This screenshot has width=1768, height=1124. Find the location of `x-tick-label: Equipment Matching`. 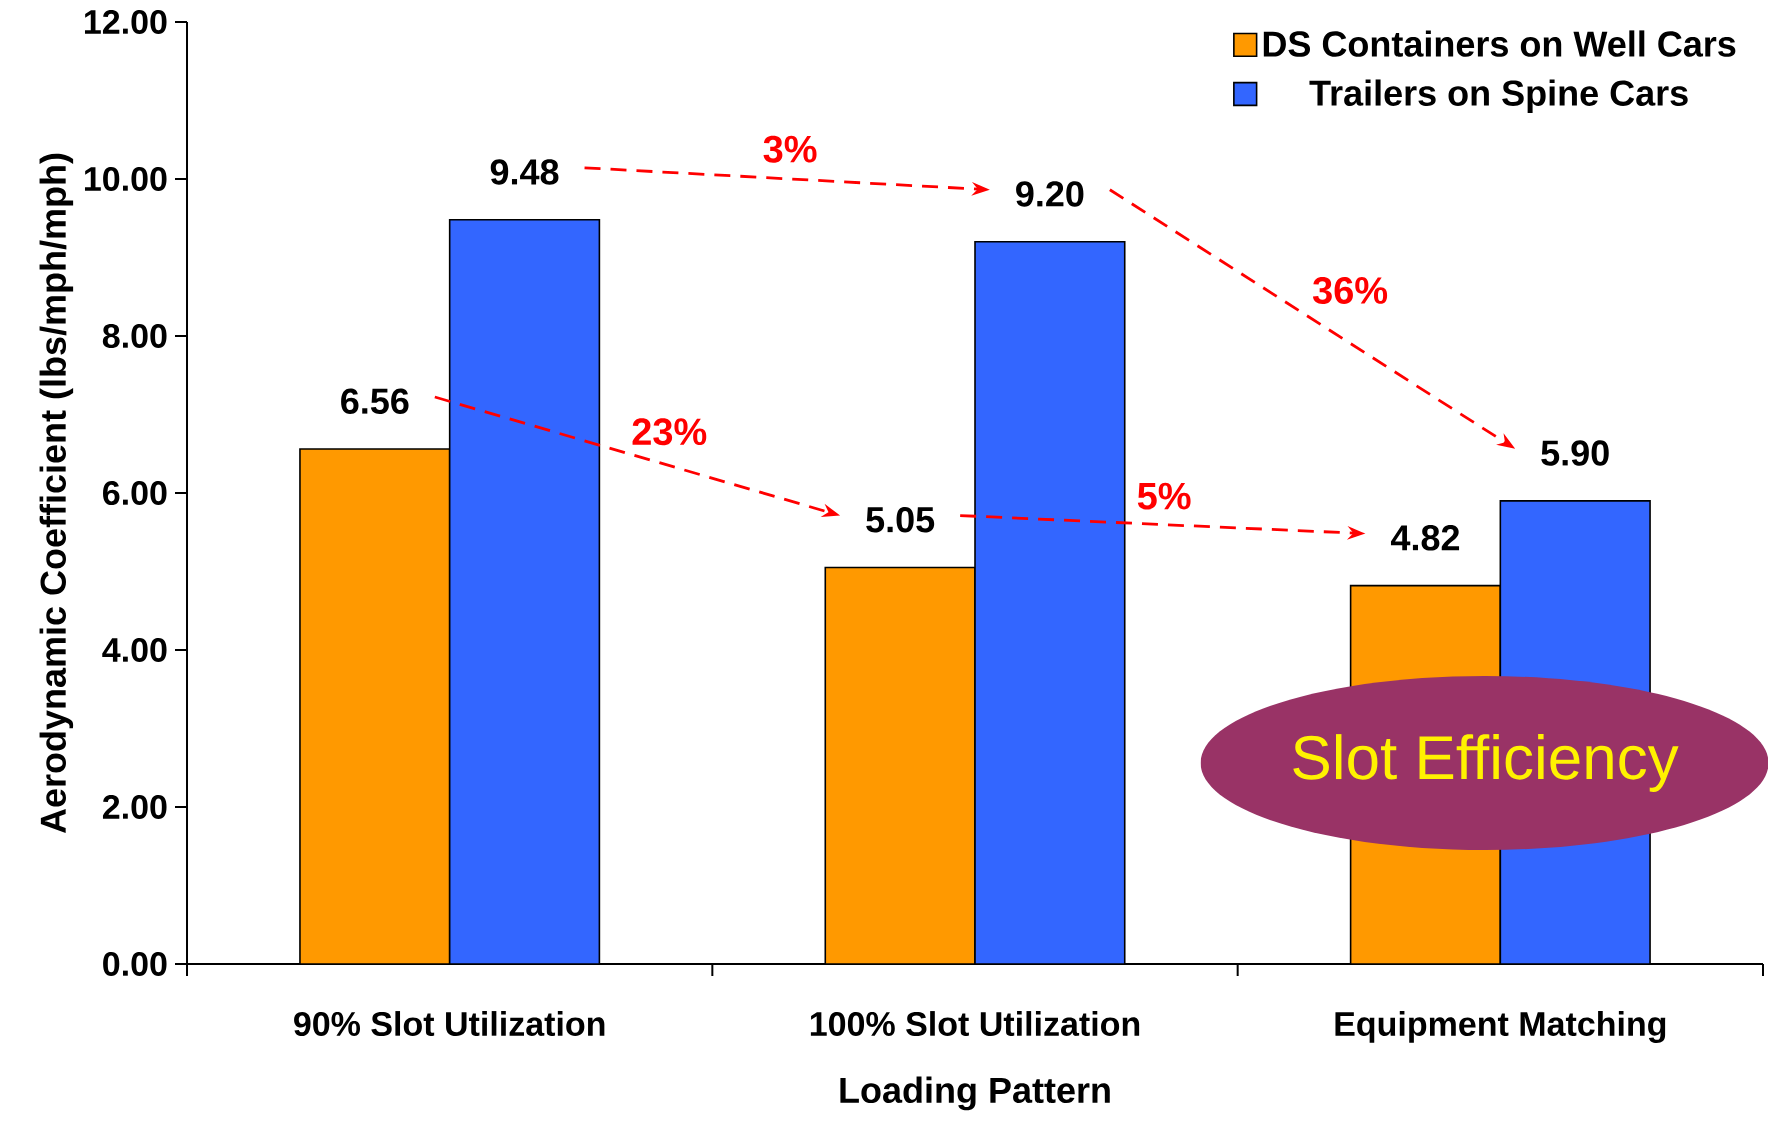

x-tick-label: Equipment Matching is located at coordinates (1500, 1027).